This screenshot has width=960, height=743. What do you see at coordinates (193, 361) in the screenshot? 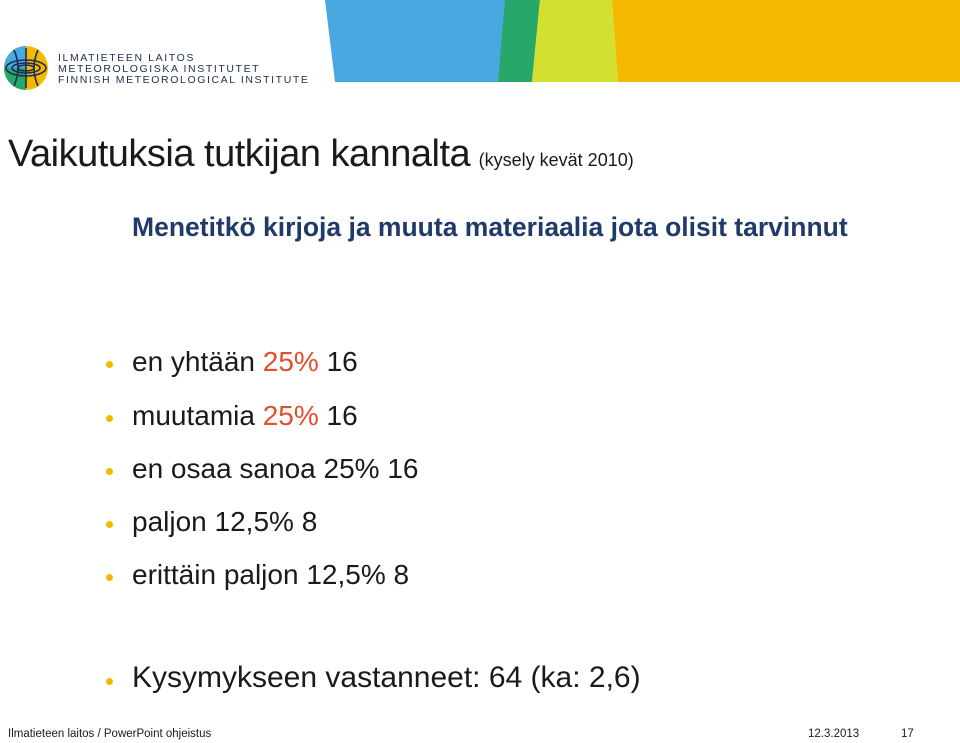
I see `answer-label: en yhtään` at bounding box center [193, 361].